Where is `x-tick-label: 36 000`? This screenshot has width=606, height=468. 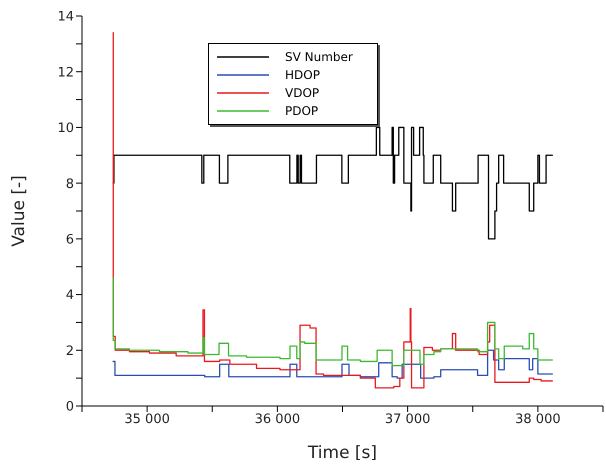
x-tick-label: 36 000 is located at coordinates (277, 420).